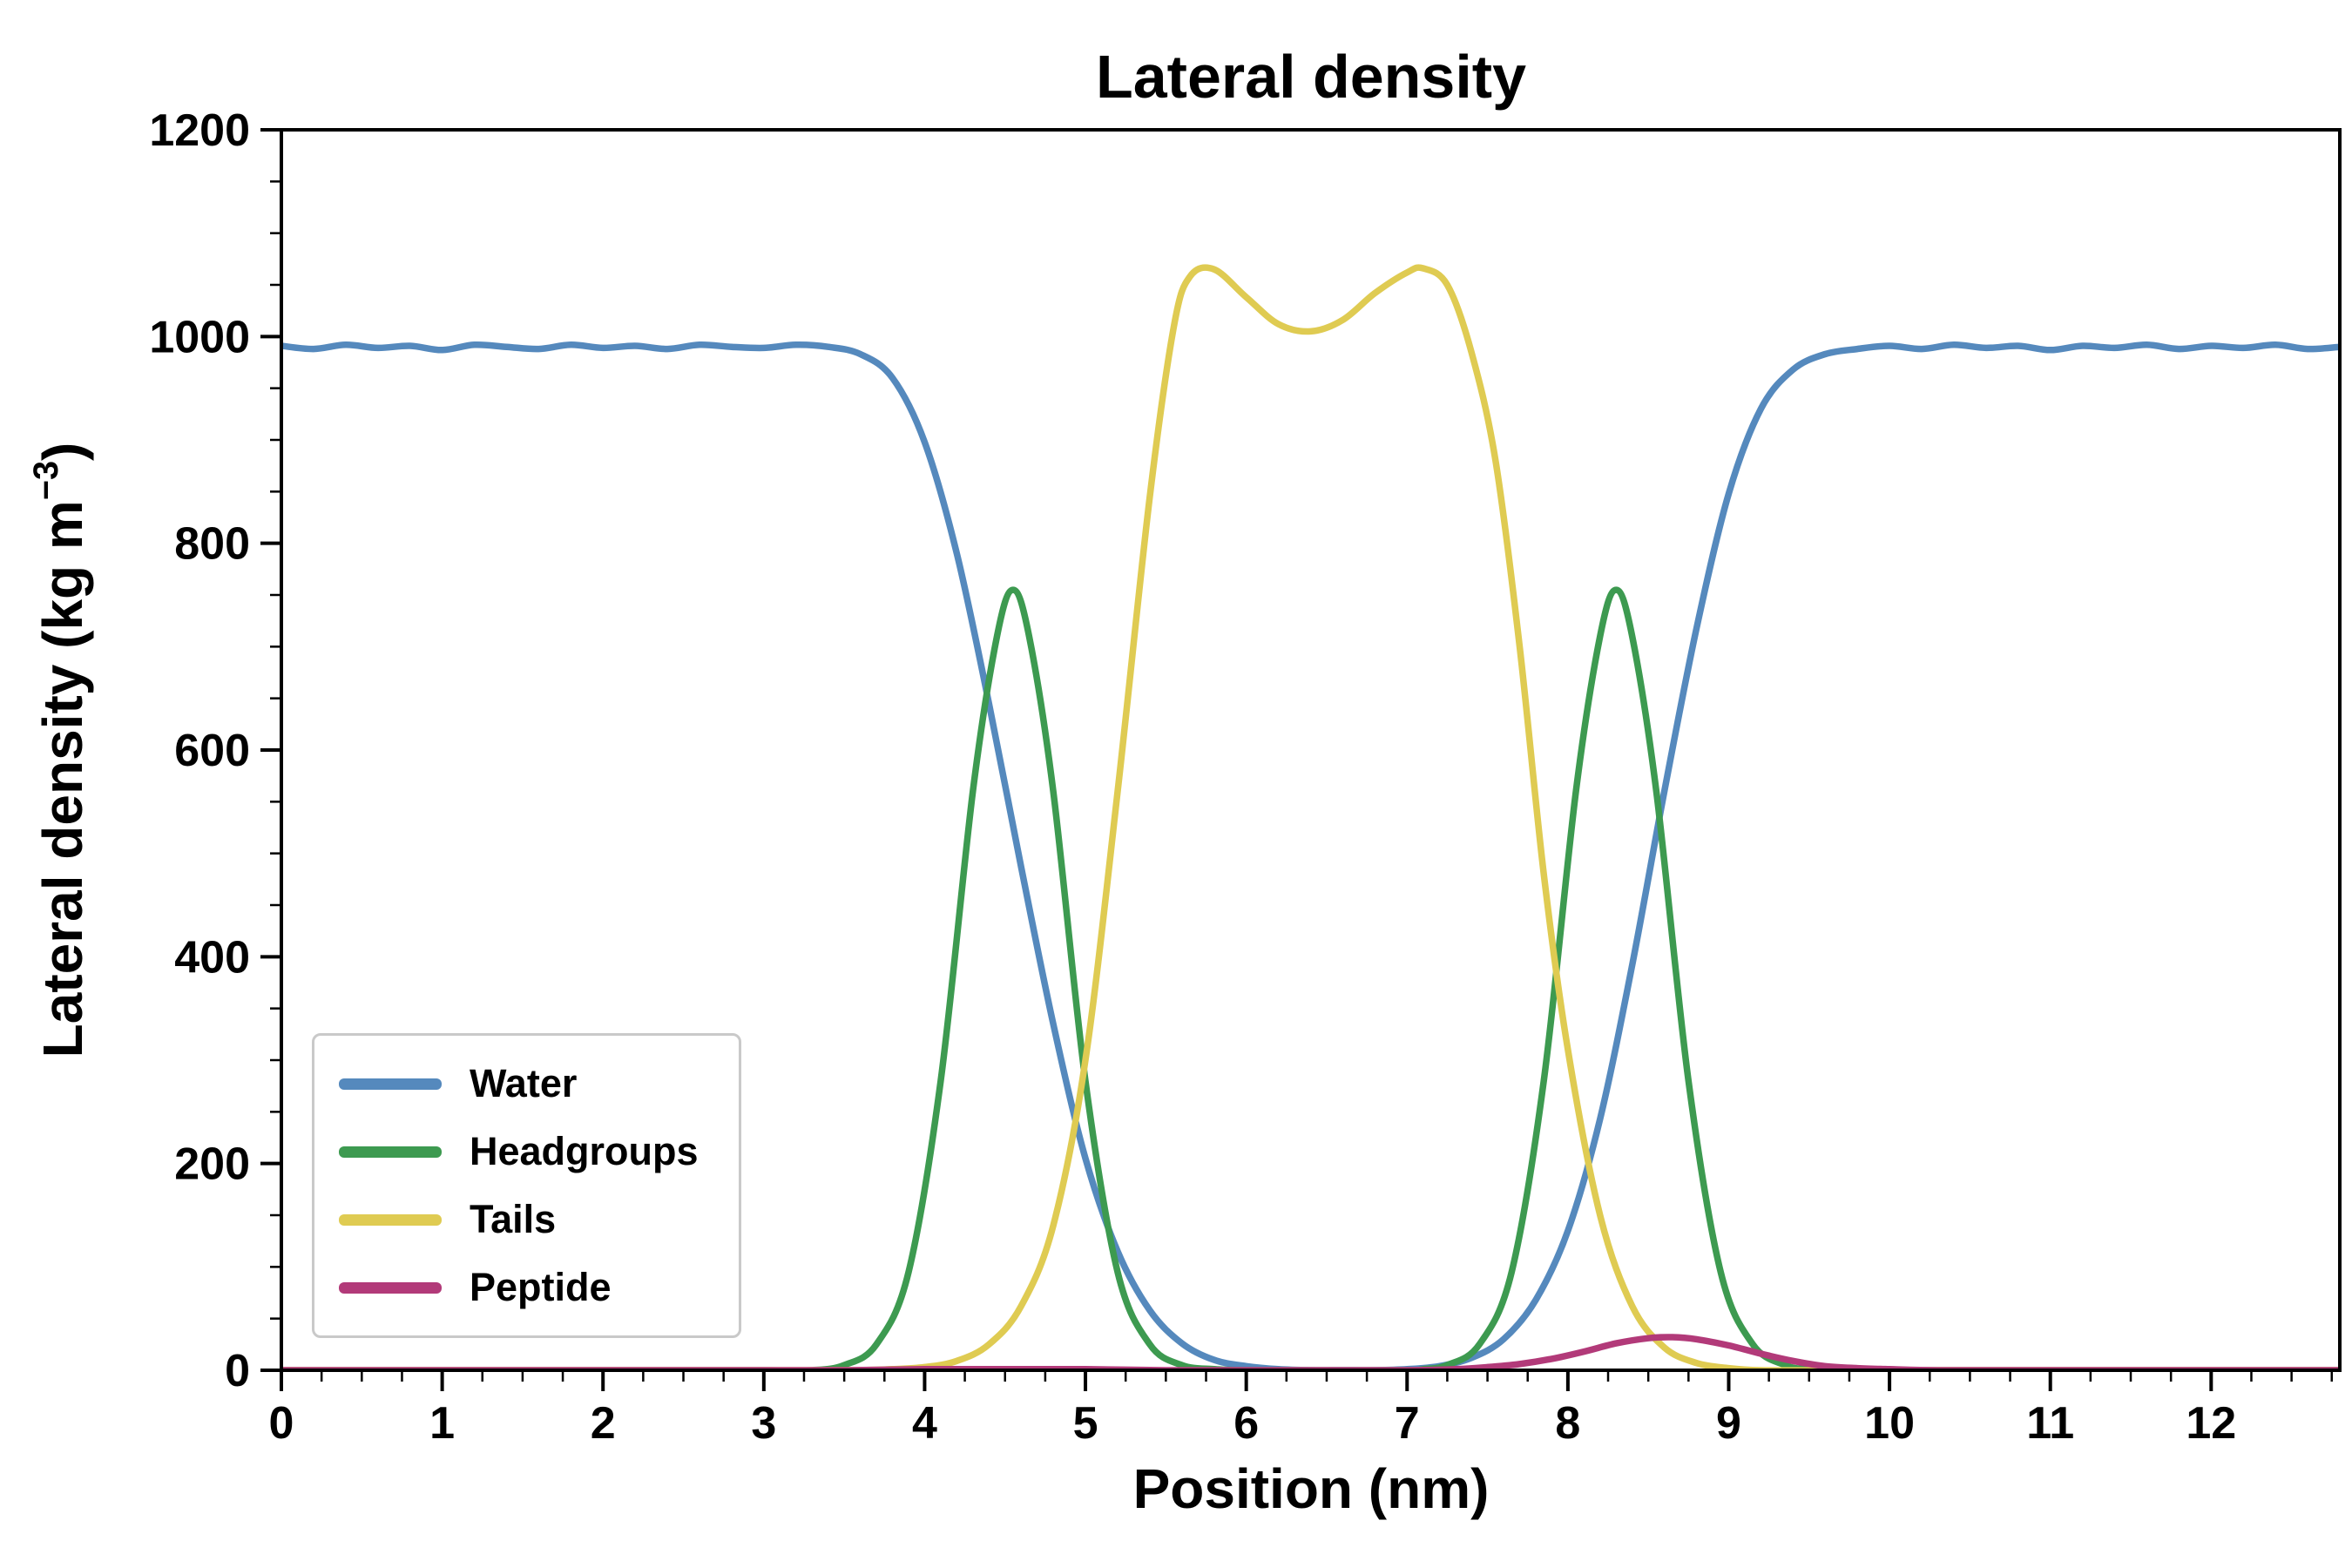  What do you see at coordinates (541, 1287) in the screenshot?
I see `legend-label: Peptide` at bounding box center [541, 1287].